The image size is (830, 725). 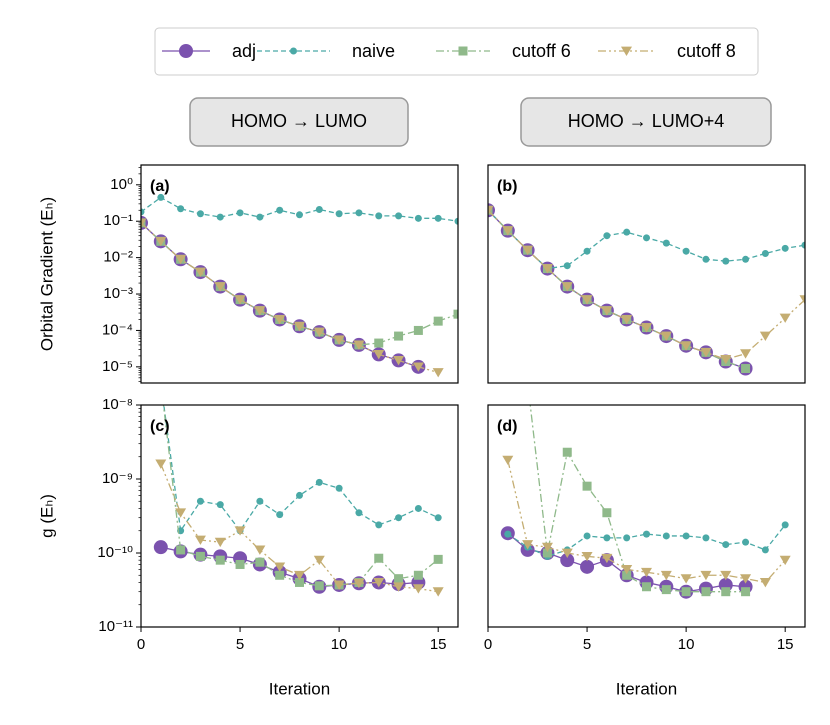 What do you see at coordinates (117, 478) in the screenshot?
I see `y-tick-label: 10⁻⁹` at bounding box center [117, 478].